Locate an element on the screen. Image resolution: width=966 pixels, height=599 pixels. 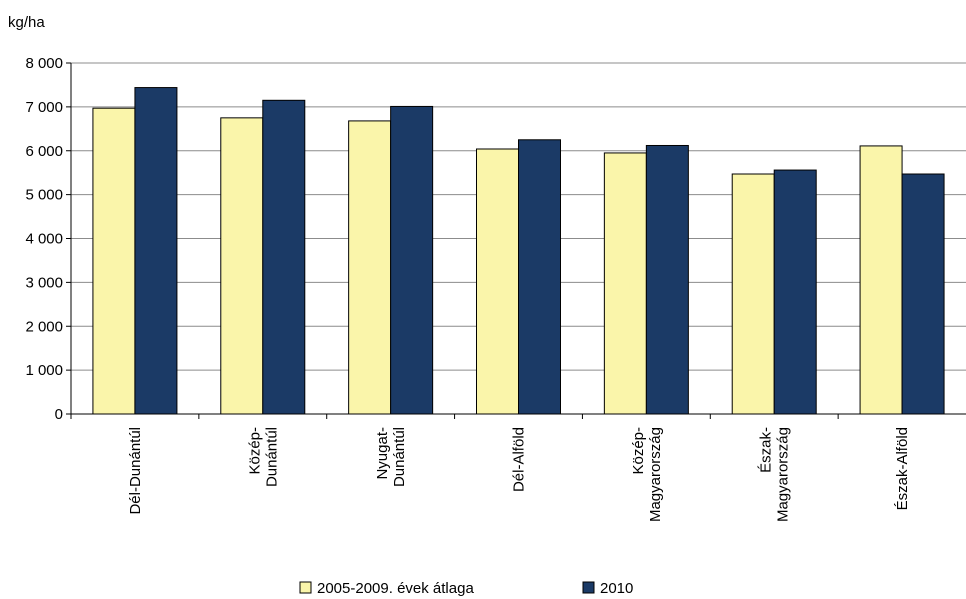
y-tick-label: 7 000 is located at coordinates (44, 107).